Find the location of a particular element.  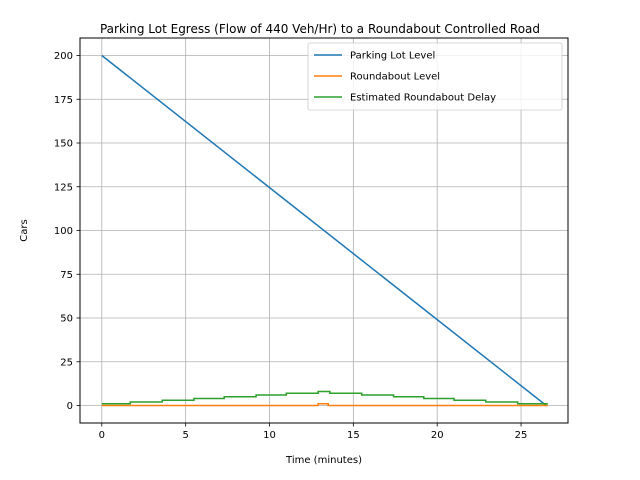

x-tick-label: 20 is located at coordinates (437, 435).